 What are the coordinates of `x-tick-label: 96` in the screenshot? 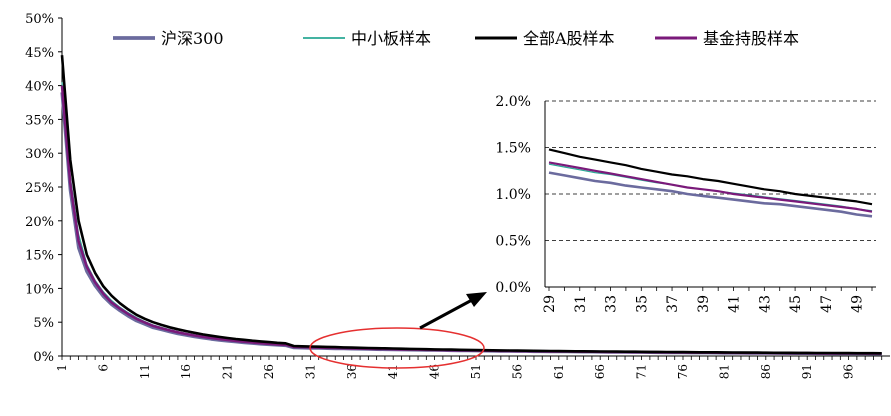 It's located at (849, 371).